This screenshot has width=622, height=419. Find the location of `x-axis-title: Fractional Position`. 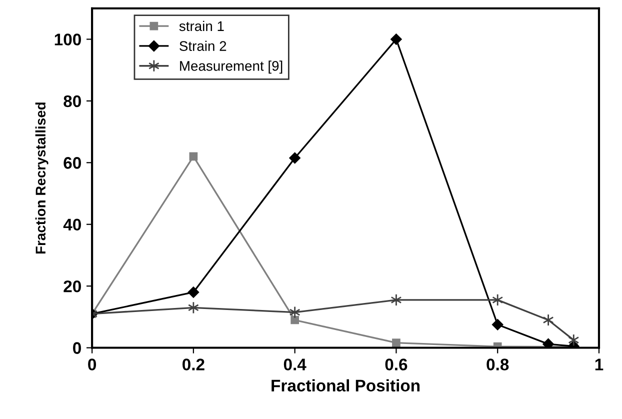

x-axis-title: Fractional Position is located at coordinates (346, 385).